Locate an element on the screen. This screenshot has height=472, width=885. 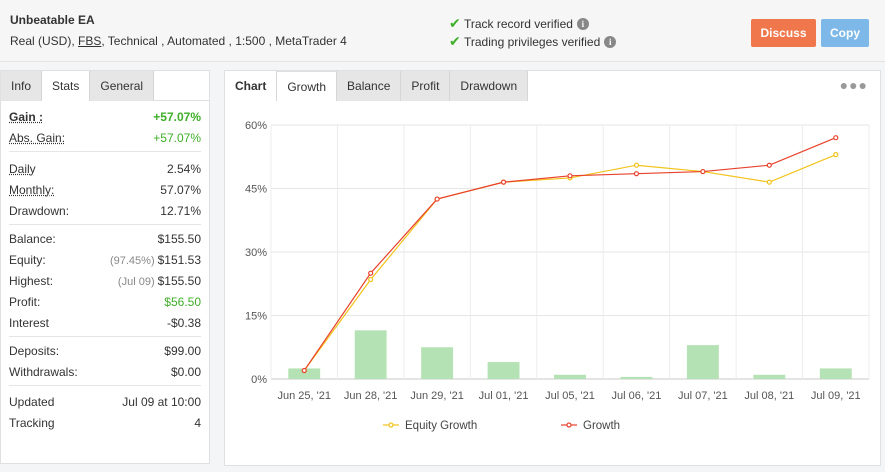
equity-label: Equity: is located at coordinates (27, 259).